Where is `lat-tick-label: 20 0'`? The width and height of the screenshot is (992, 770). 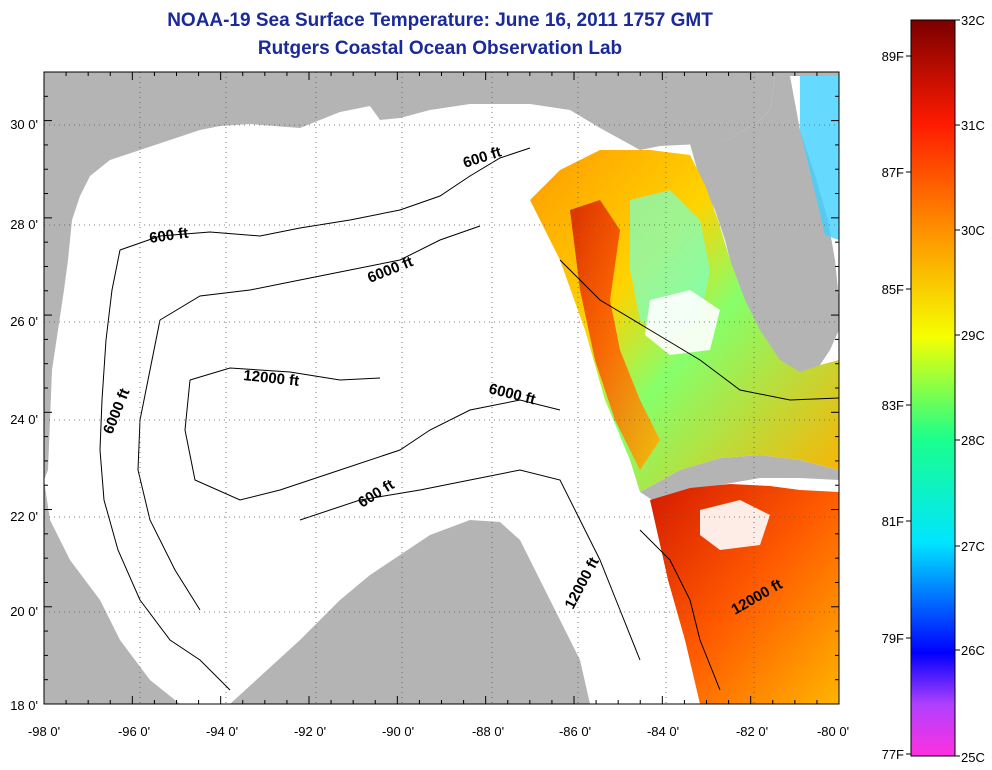 lat-tick-label: 20 0' is located at coordinates (24, 611).